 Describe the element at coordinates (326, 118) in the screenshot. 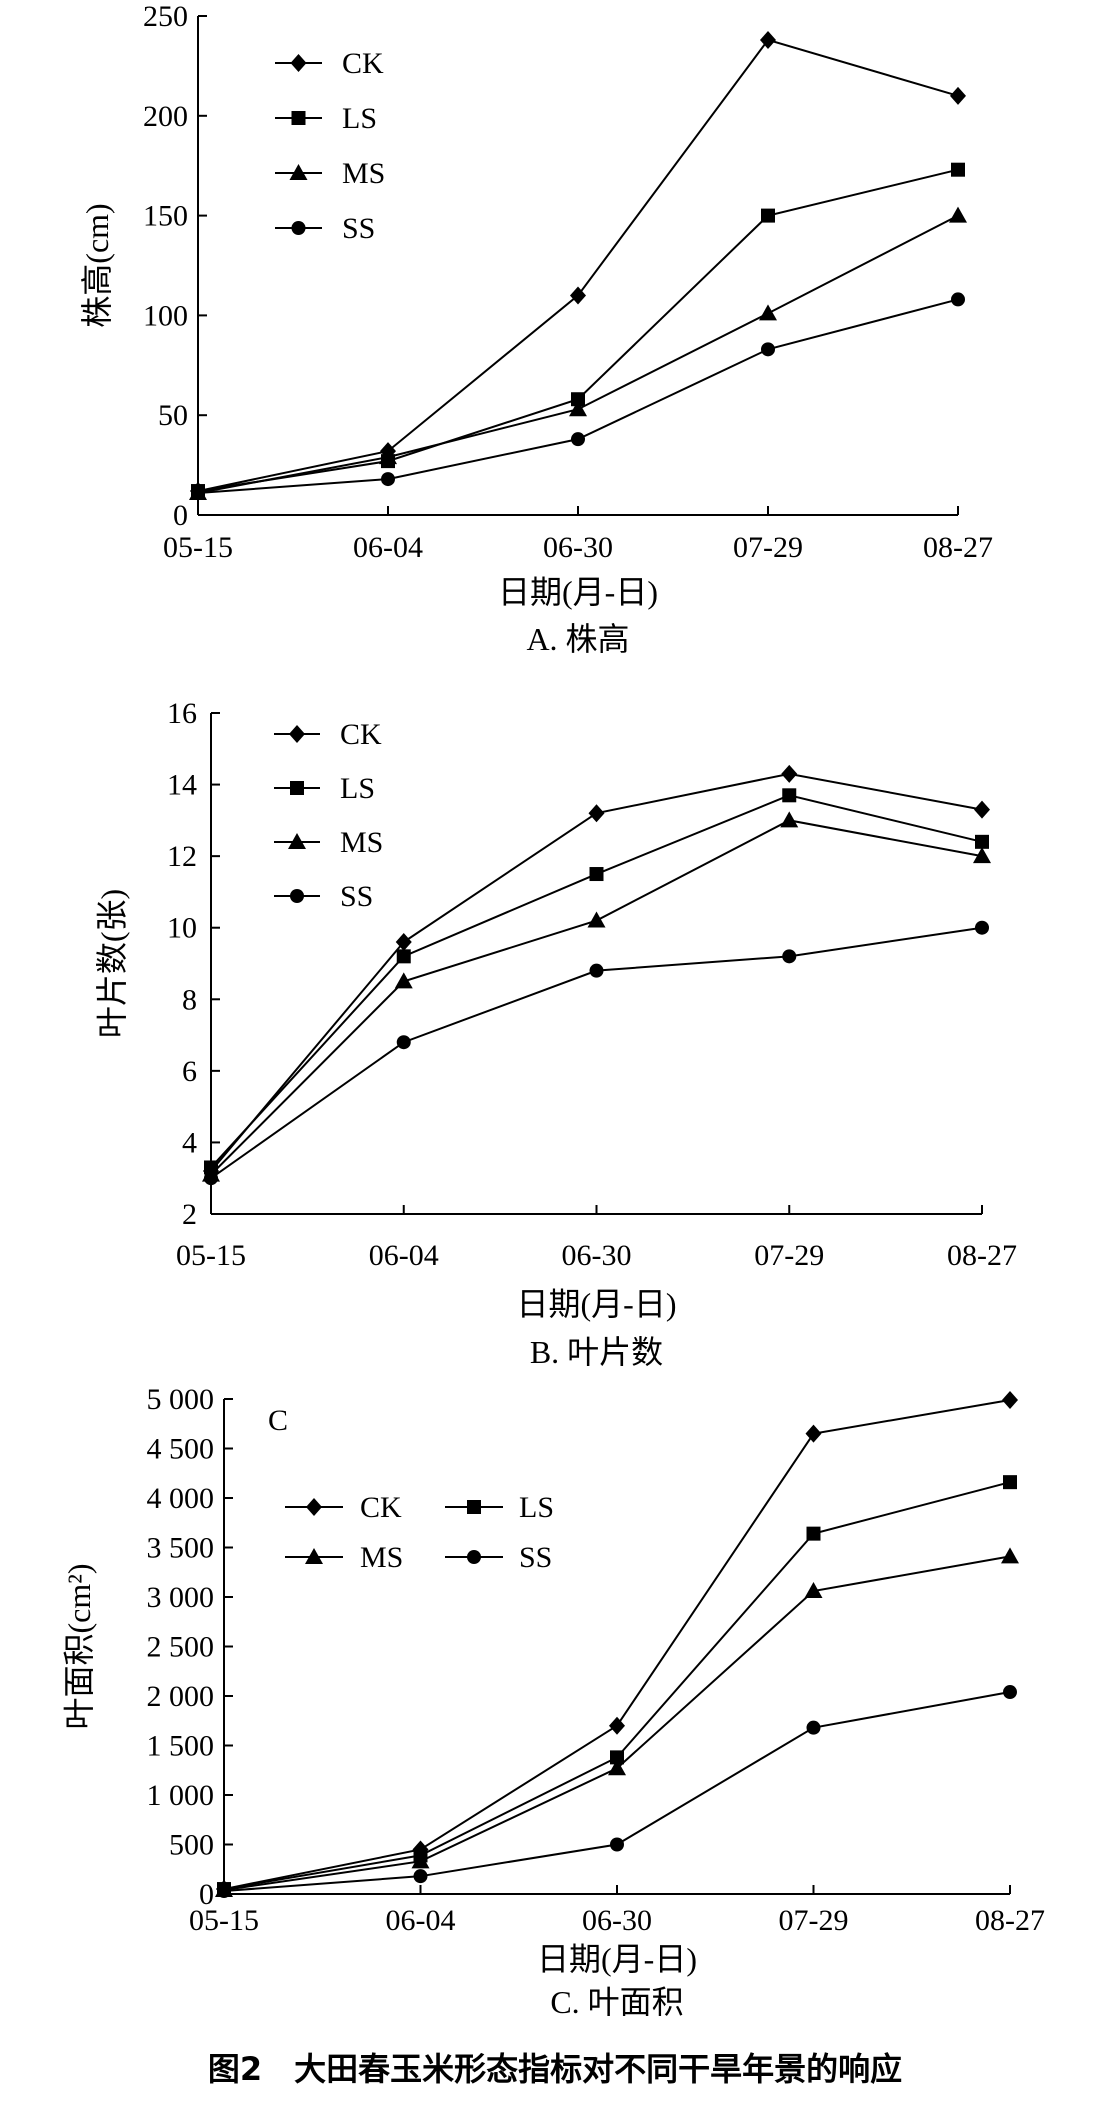

I see `legend-item-ls: LS` at that location.